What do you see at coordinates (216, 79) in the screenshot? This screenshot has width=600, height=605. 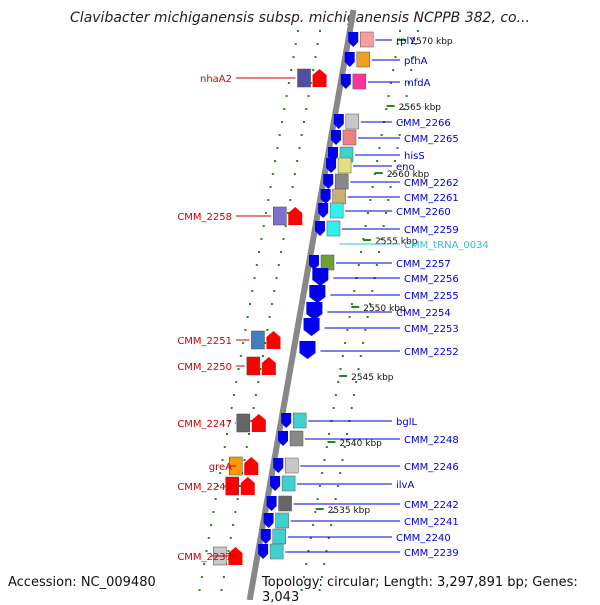 I see `gene-label-left: nhaA2` at bounding box center [216, 79].